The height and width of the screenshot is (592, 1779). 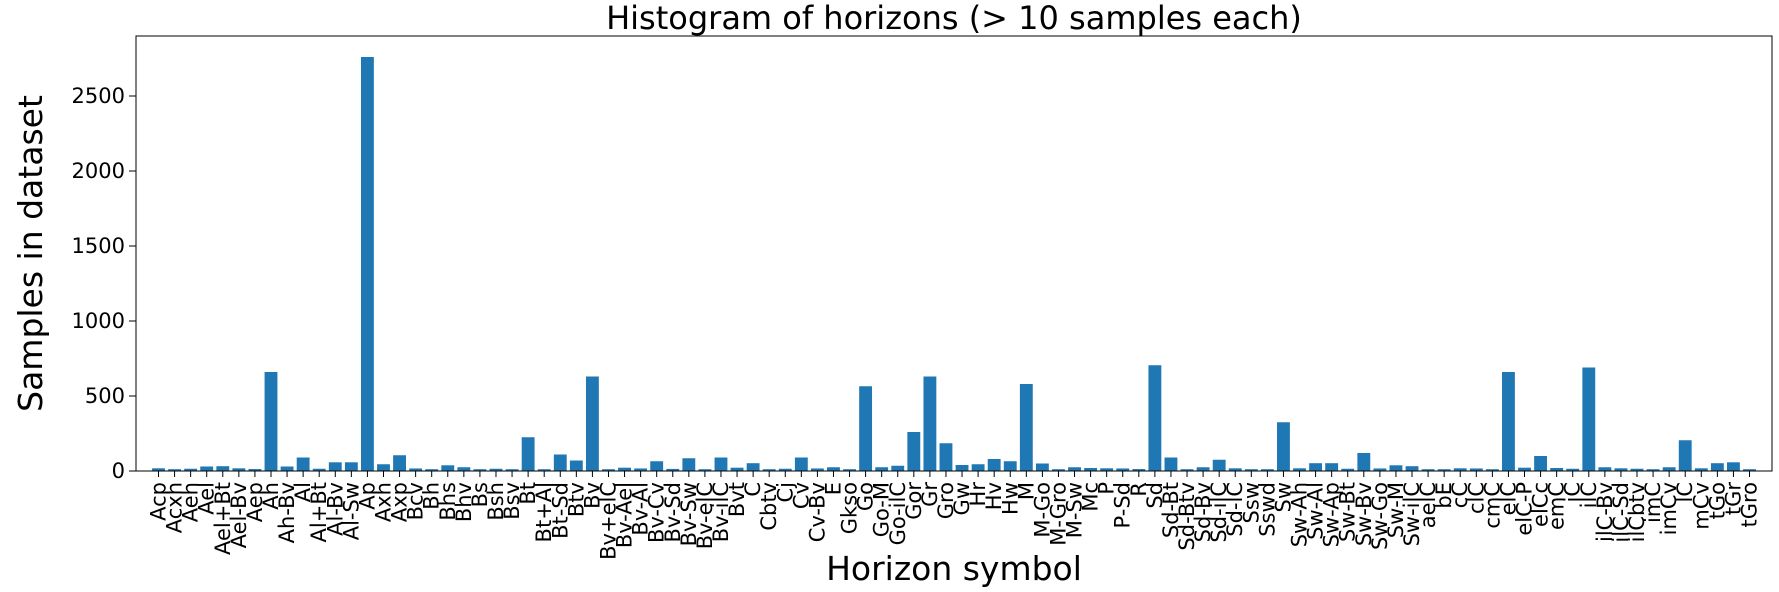 What do you see at coordinates (1733, 499) in the screenshot?
I see `x-tick-label: tGr` at bounding box center [1733, 499].